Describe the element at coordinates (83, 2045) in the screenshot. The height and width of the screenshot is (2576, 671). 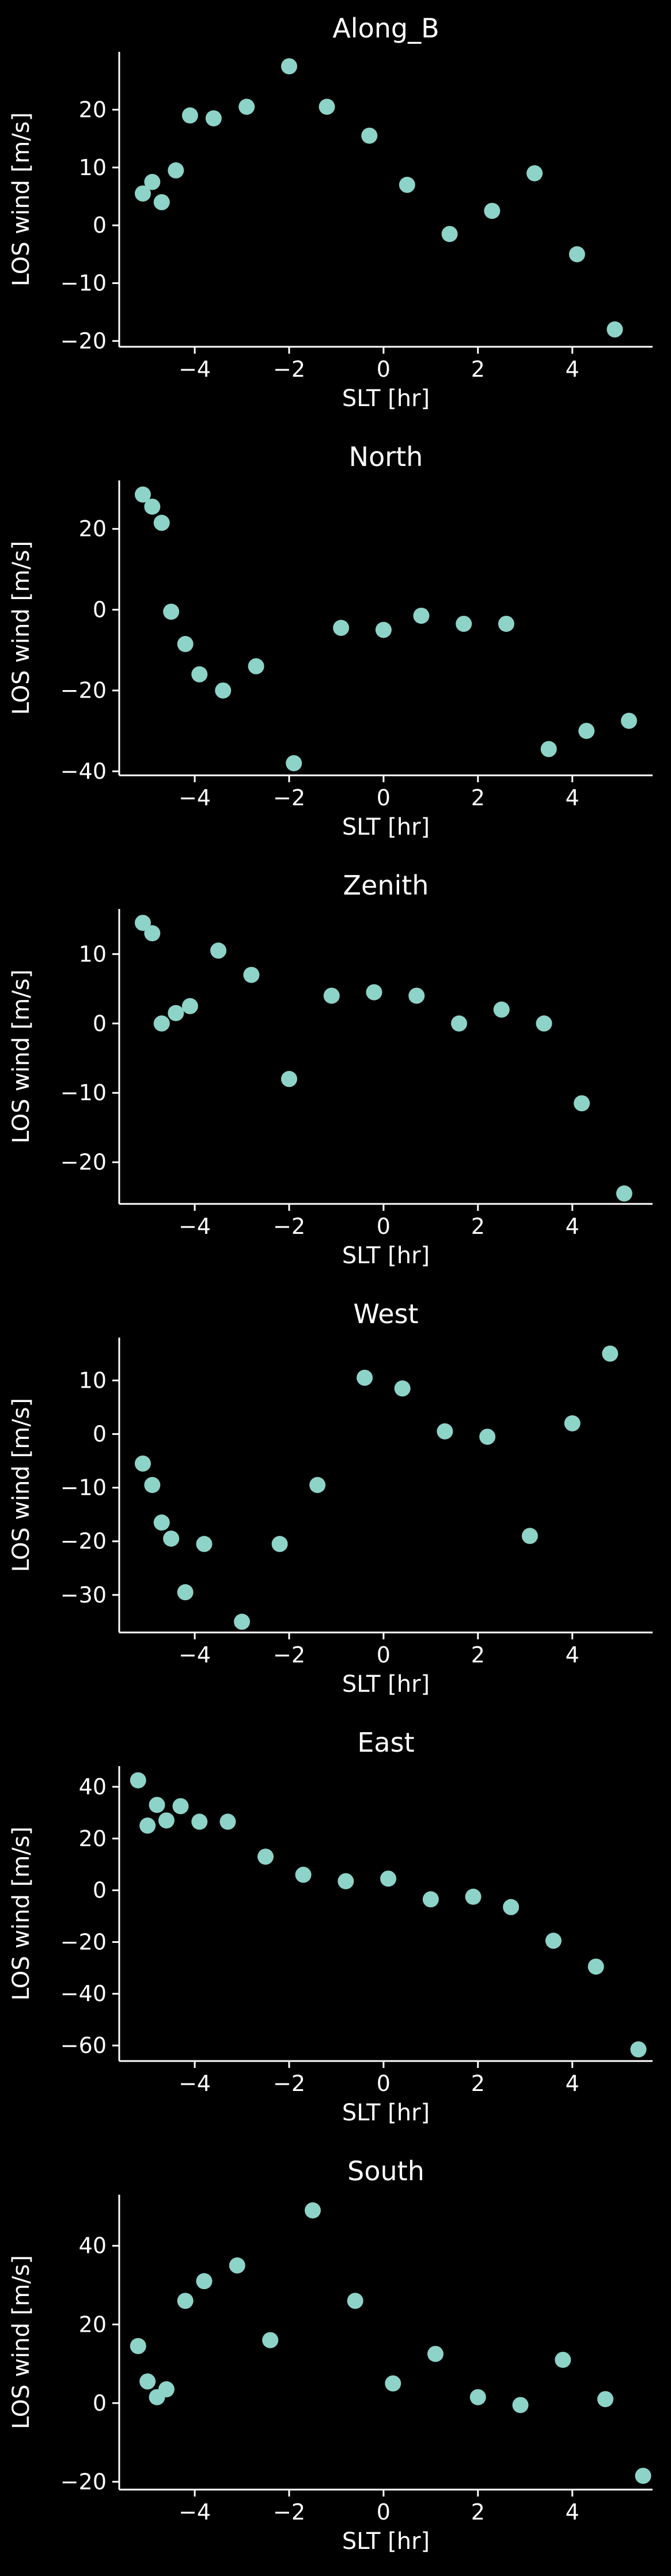
I see `y-tick-label: −60` at that location.